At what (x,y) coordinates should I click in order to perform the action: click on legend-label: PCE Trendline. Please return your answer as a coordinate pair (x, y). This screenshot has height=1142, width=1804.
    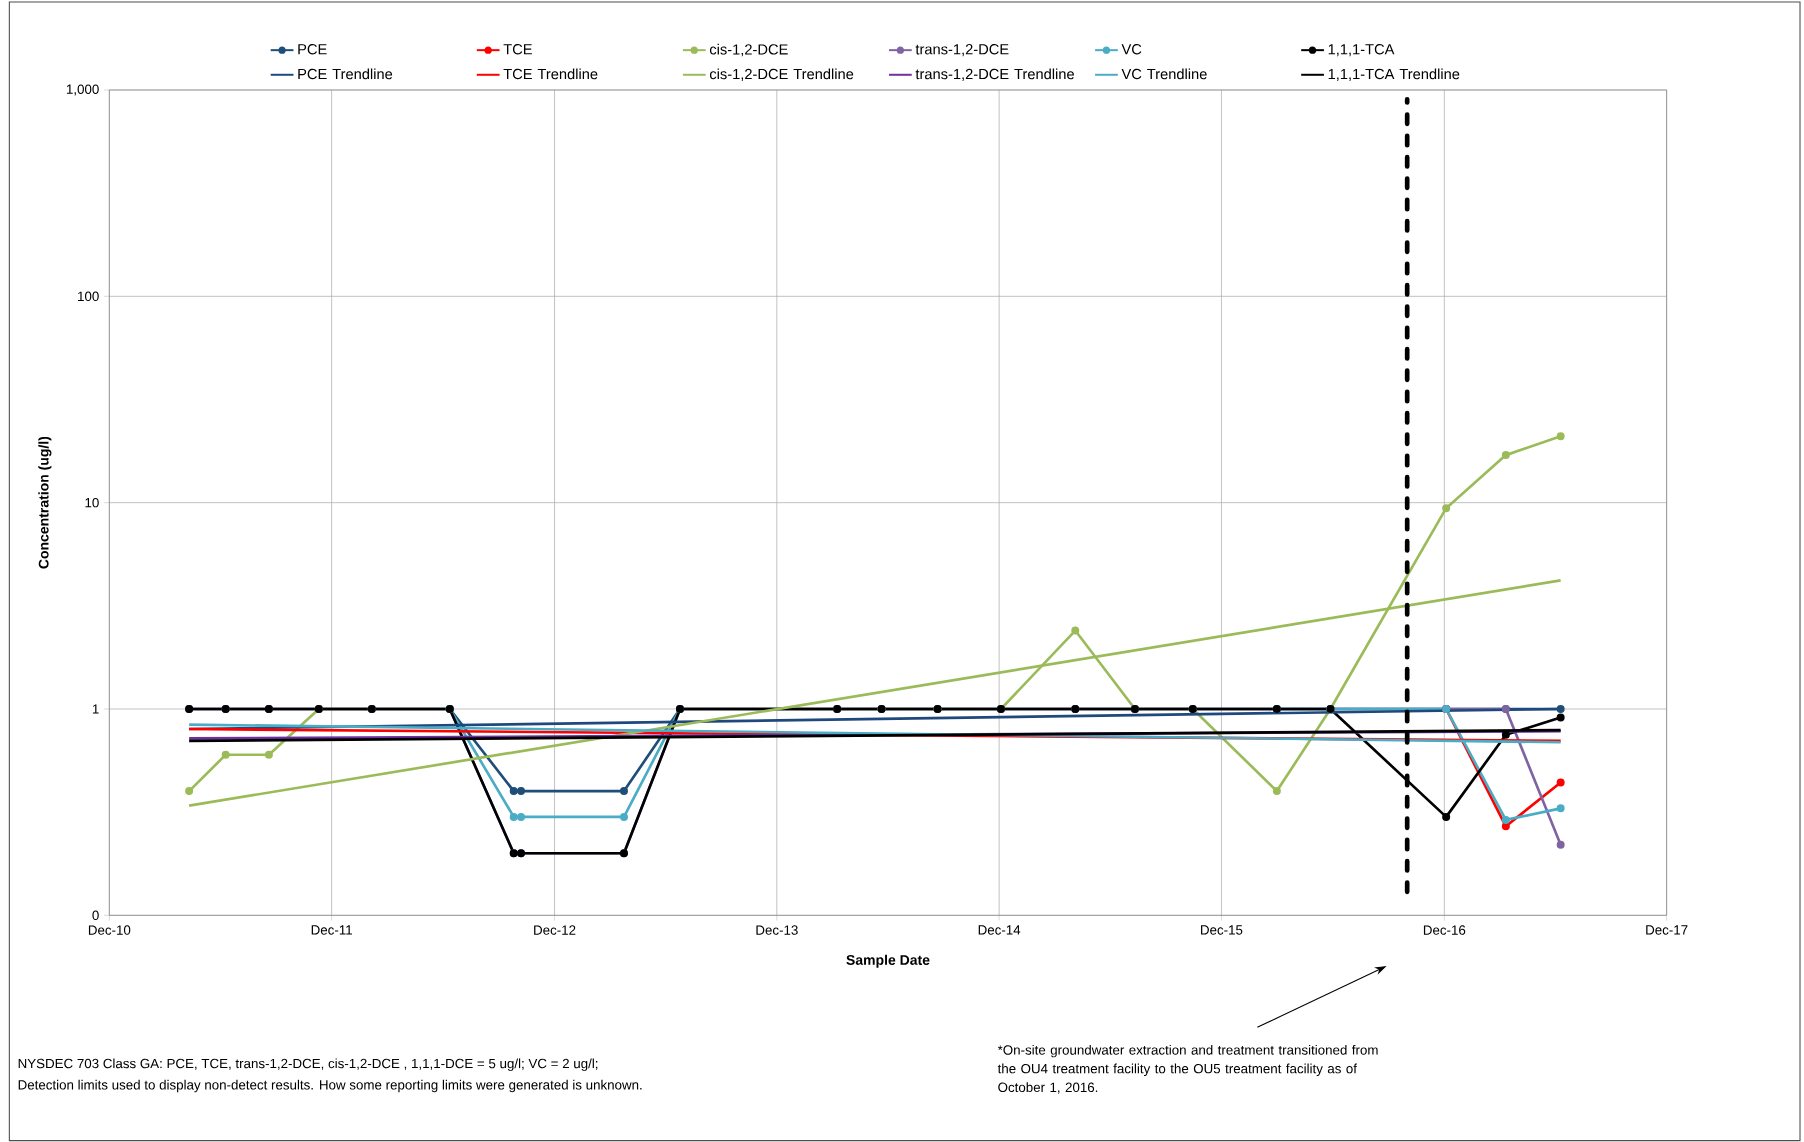
    Looking at the image, I should click on (345, 74).